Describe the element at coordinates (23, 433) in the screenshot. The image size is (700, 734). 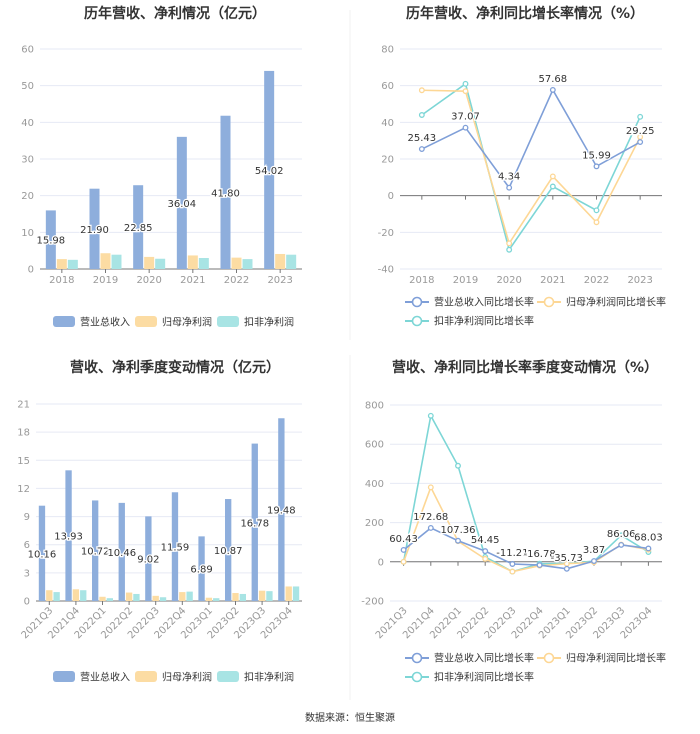
I see `y-tick-label: 18` at that location.